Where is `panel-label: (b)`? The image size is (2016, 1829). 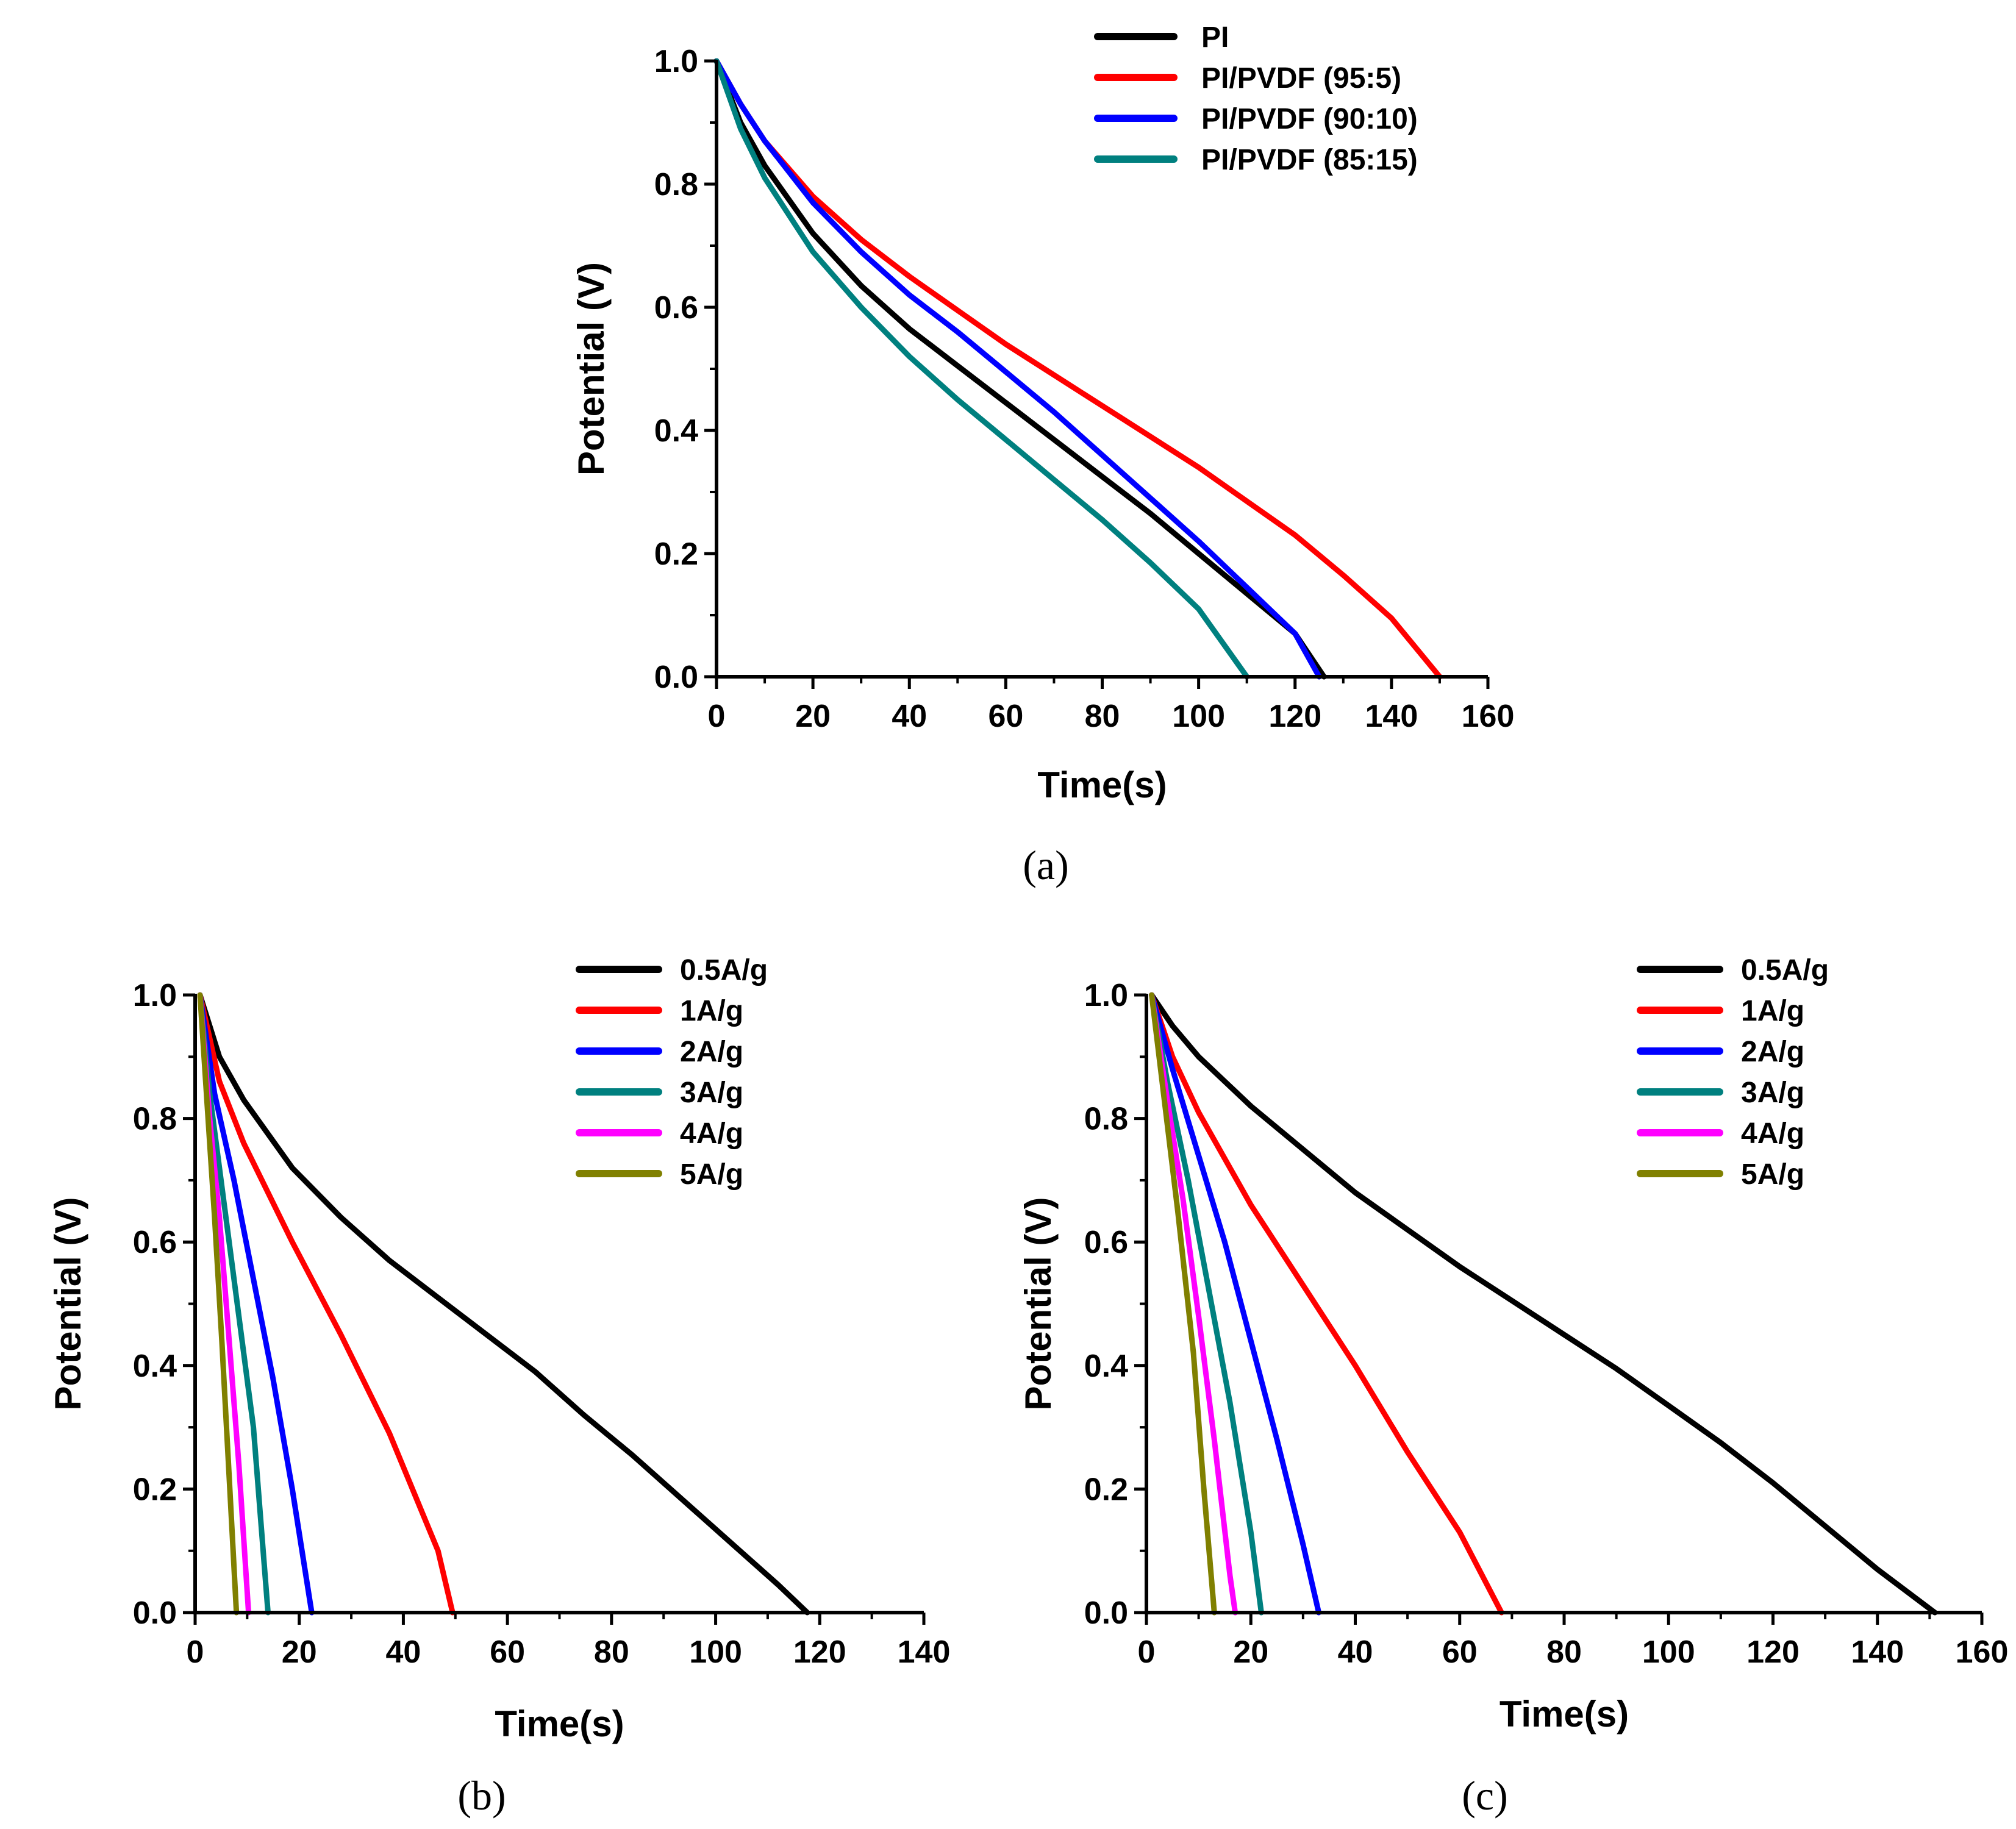 panel-label: (b) is located at coordinates (481, 1795).